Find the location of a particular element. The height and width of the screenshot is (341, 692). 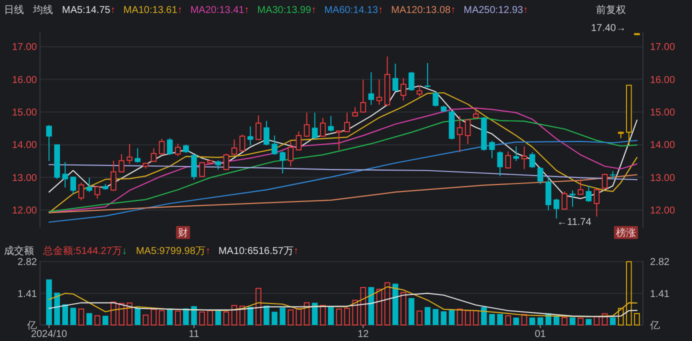

text: 成交额 is located at coordinates (19, 251).